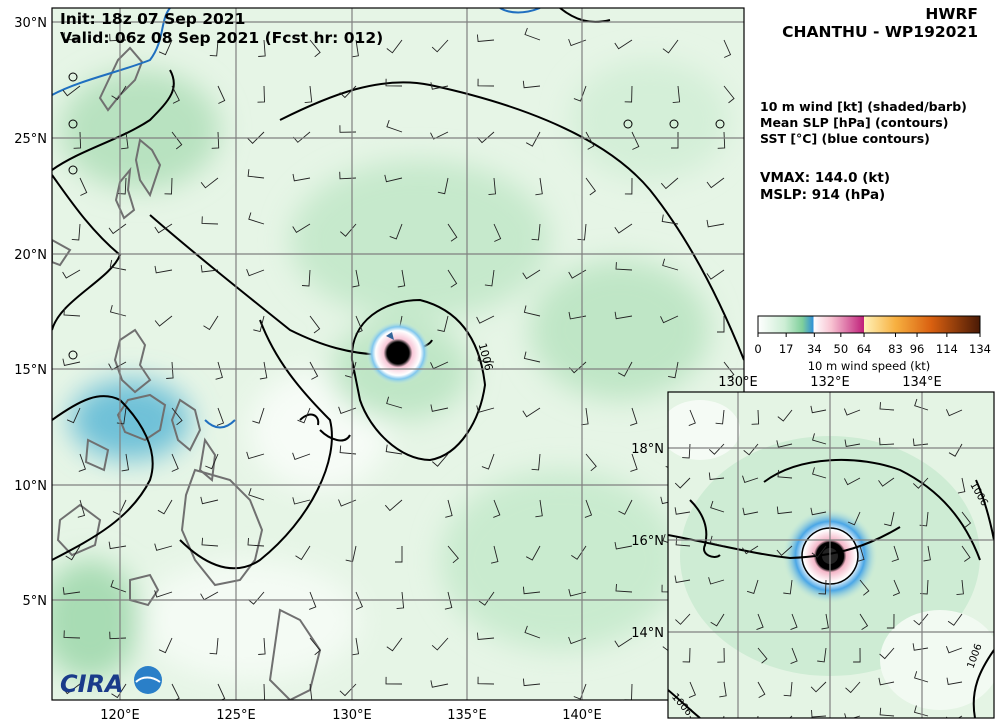  I want to click on main-y-tick-label: 5°N, so click(35, 601).